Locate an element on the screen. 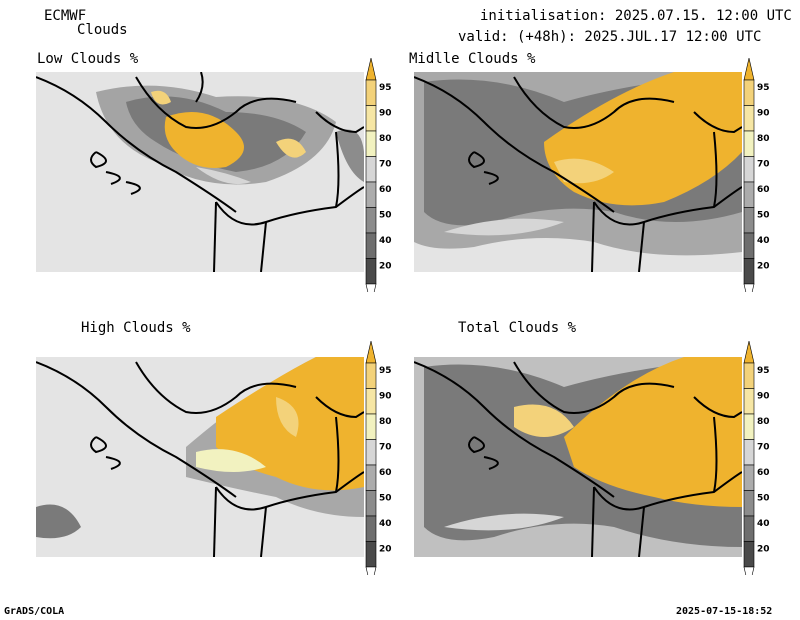 The height and width of the screenshot is (620, 800). colorbar-high: 95 90 80 70 60 50 40 20 is located at coordinates (378, 458).